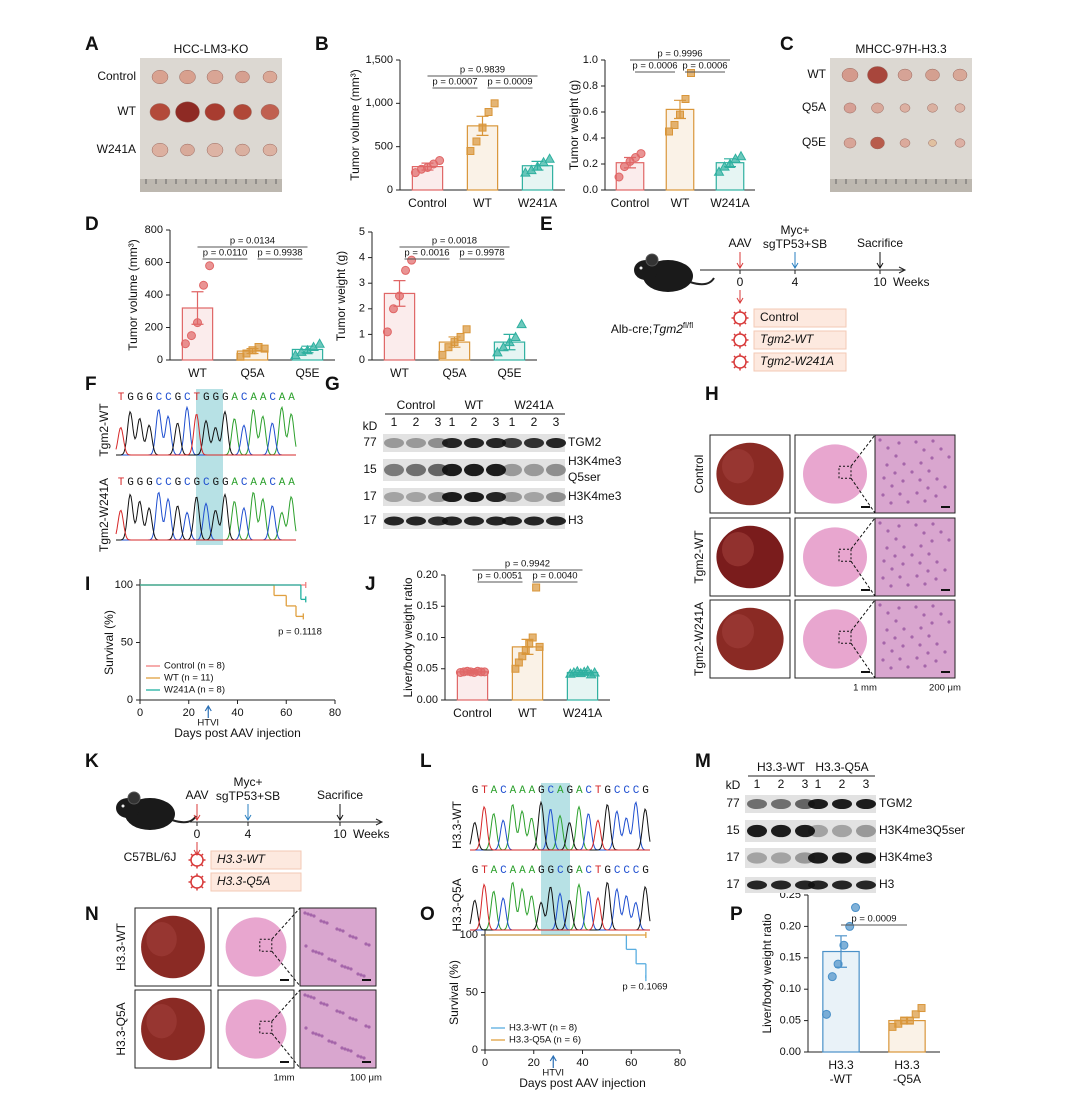 This screenshot has height=1108, width=1080. What do you see at coordinates (865, 688) in the screenshot?
I see `scale-label: 1 mm` at bounding box center [865, 688].